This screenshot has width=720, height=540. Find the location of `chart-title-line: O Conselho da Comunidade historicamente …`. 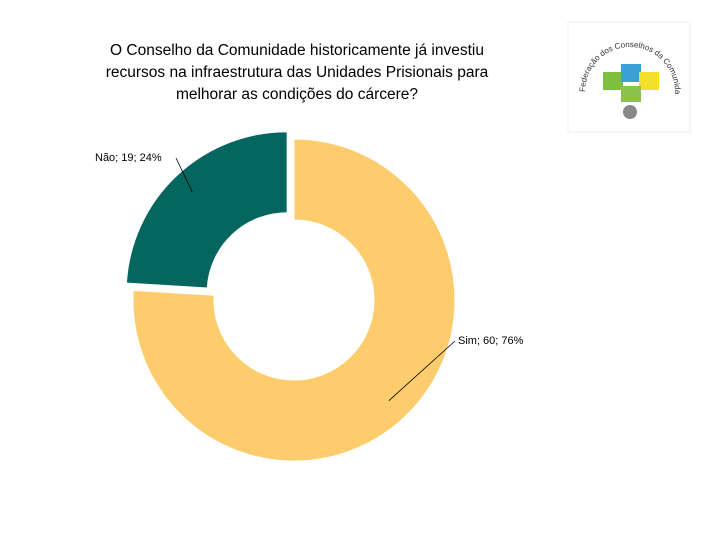

chart-title-line: O Conselho da Comunidade historicamente … is located at coordinates (297, 50).